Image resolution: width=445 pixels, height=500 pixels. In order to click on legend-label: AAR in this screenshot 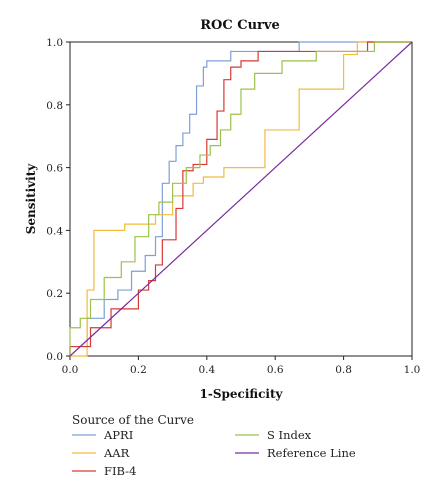, I will do `click(116, 453)`.